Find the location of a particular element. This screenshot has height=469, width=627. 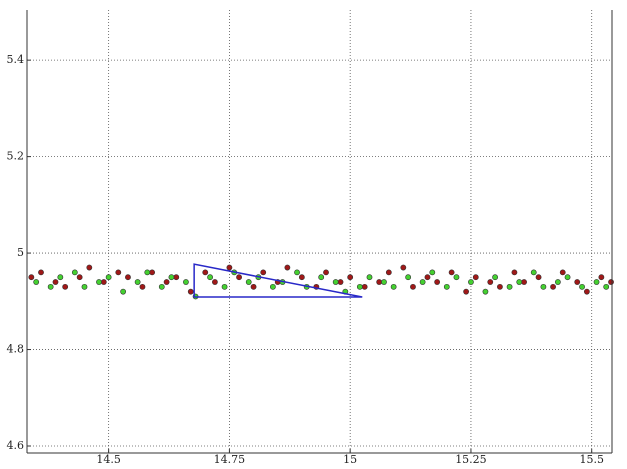

y-tick-label: 5.4 is located at coordinates (16, 59).